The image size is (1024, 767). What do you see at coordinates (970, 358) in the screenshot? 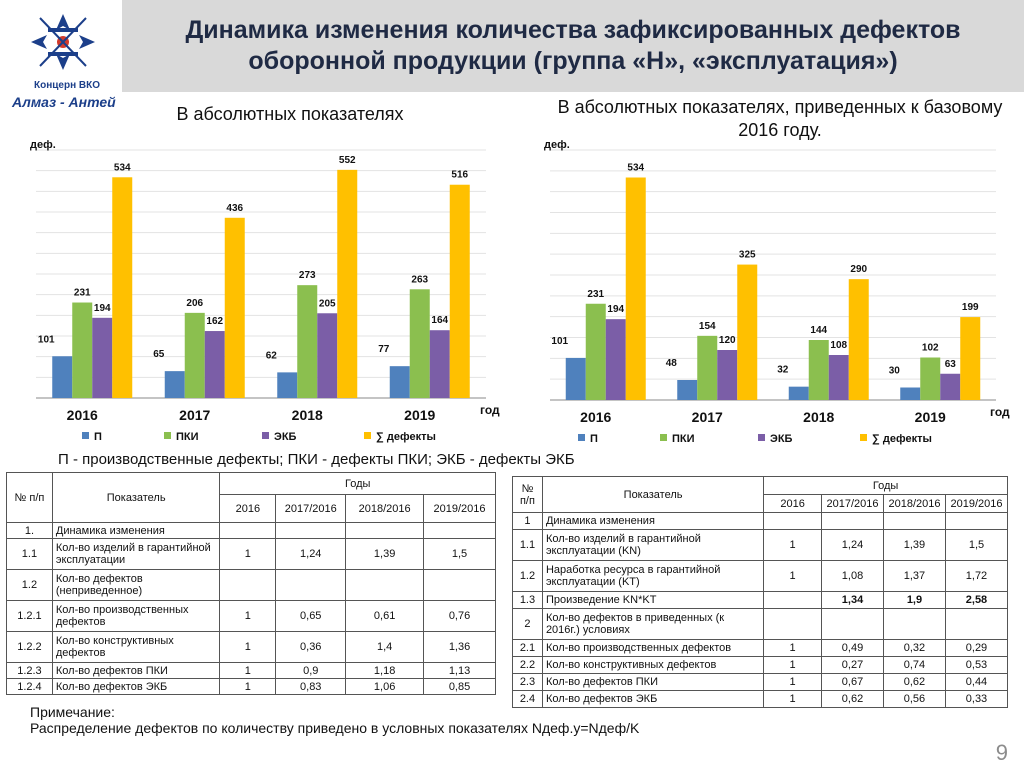
I see `chart2-bar-sum` at bounding box center [970, 358].